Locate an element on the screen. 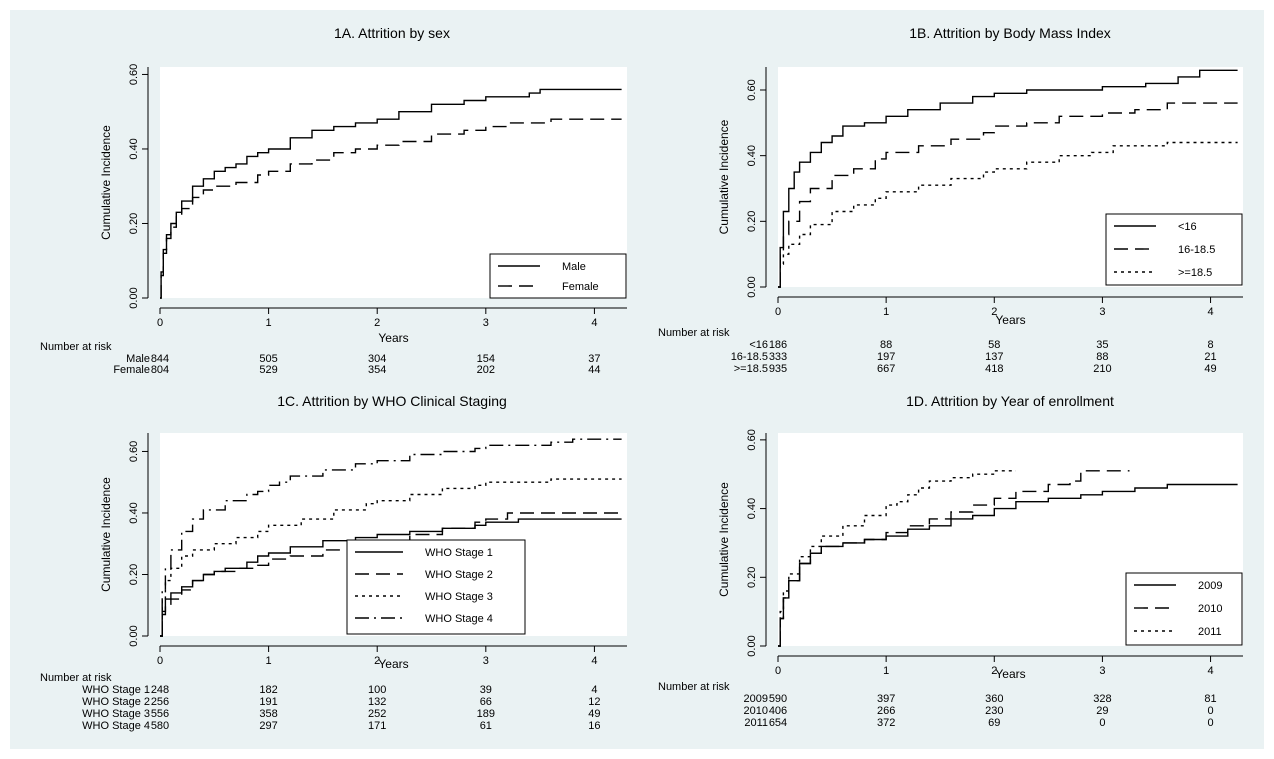 Image resolution: width=1274 pixels, height=759 pixels. risk-count: 230 is located at coordinates (994, 711).